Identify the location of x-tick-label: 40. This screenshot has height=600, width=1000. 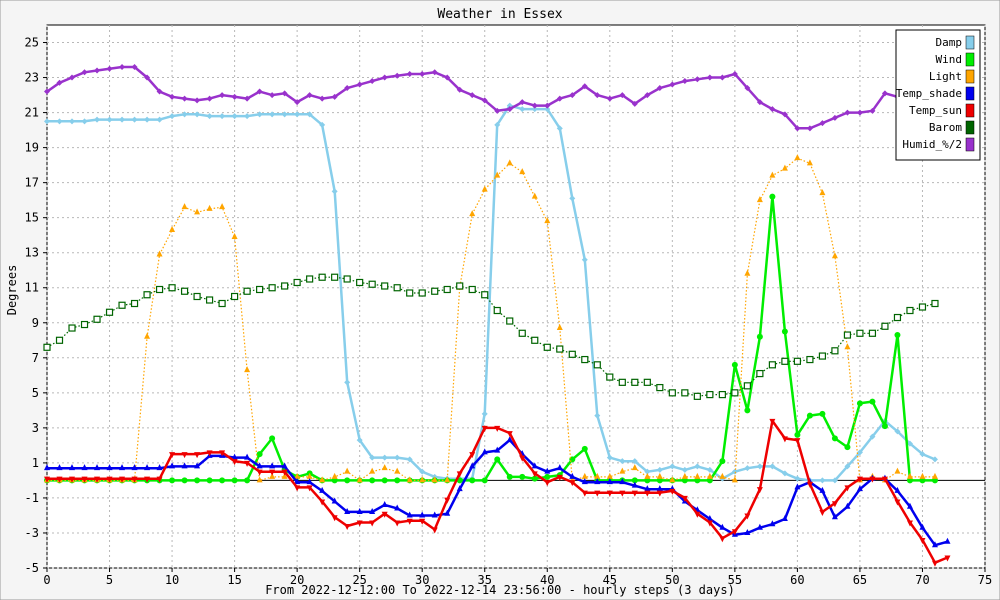
(547, 580).